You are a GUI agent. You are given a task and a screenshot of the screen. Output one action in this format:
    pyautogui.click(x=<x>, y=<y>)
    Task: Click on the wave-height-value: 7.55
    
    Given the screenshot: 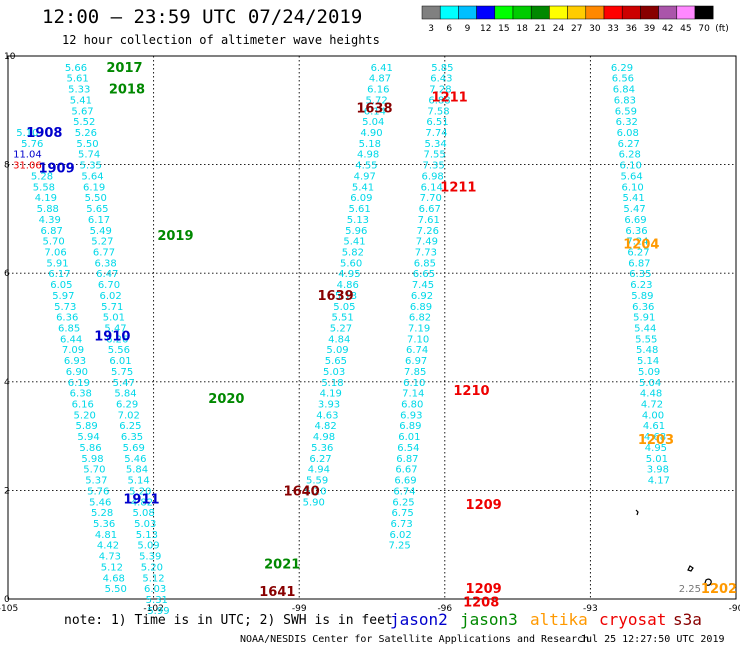 What is the action you would take?
    pyautogui.click(x=434, y=155)
    